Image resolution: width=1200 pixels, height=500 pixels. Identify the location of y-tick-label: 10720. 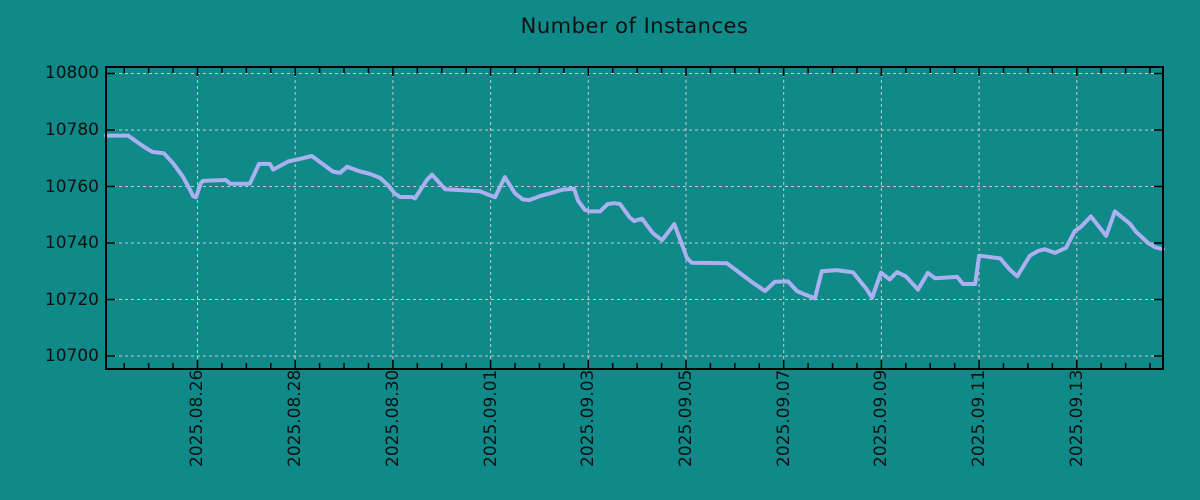
(71, 299).